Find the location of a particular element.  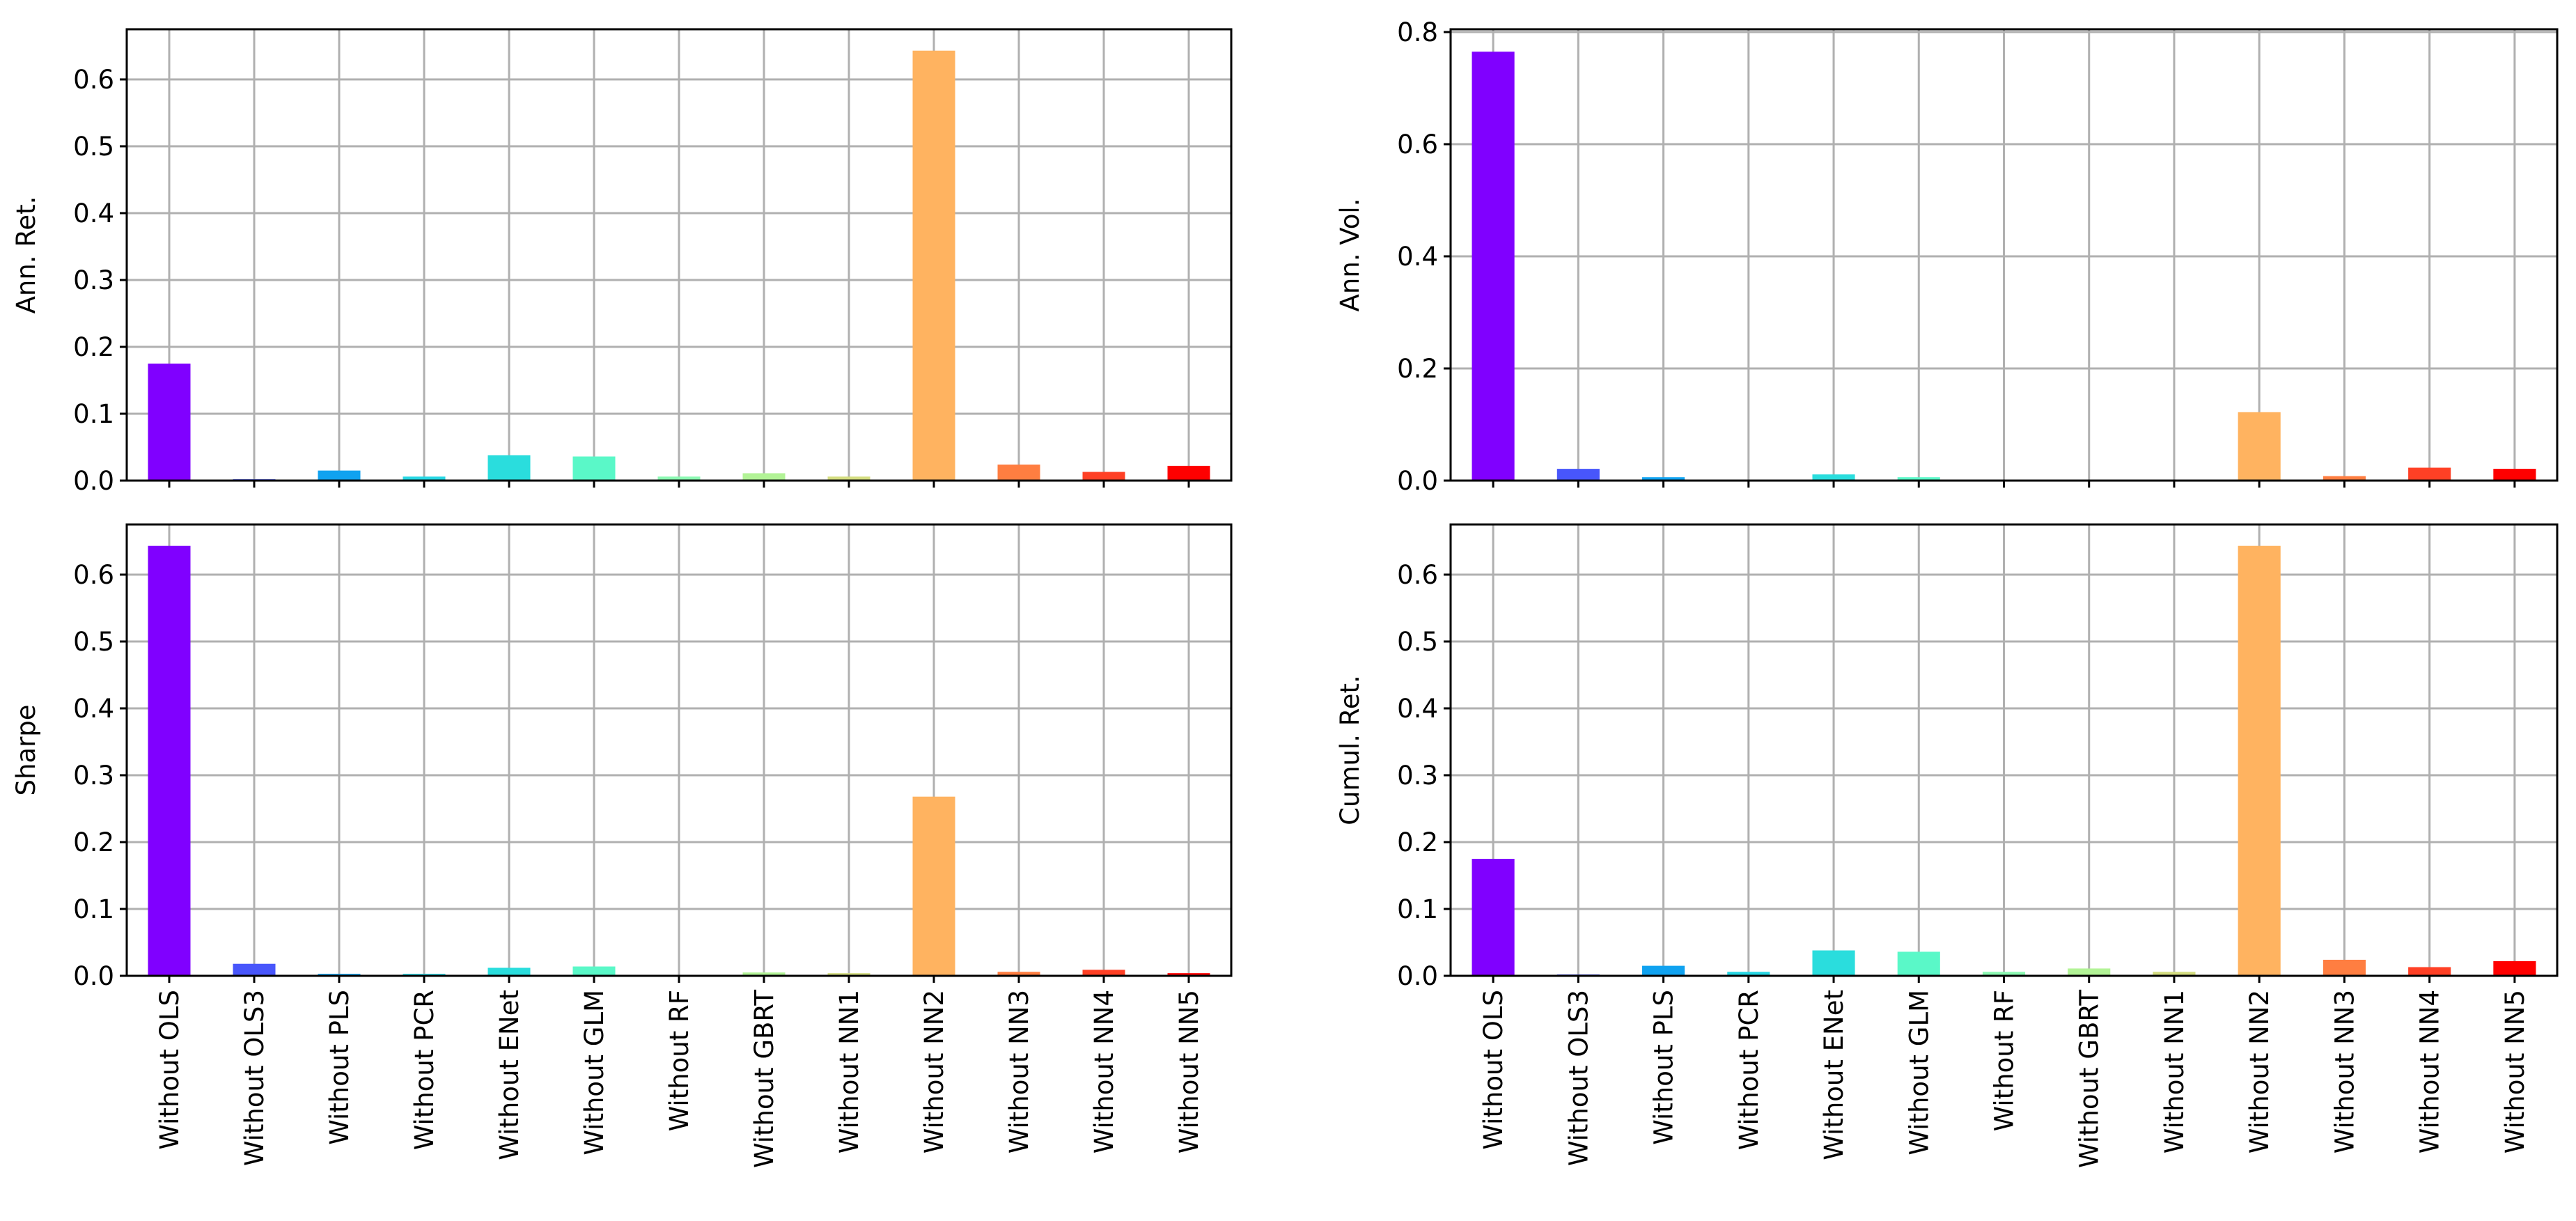

y-axis-label: Ann. Vol. is located at coordinates (1350, 255).